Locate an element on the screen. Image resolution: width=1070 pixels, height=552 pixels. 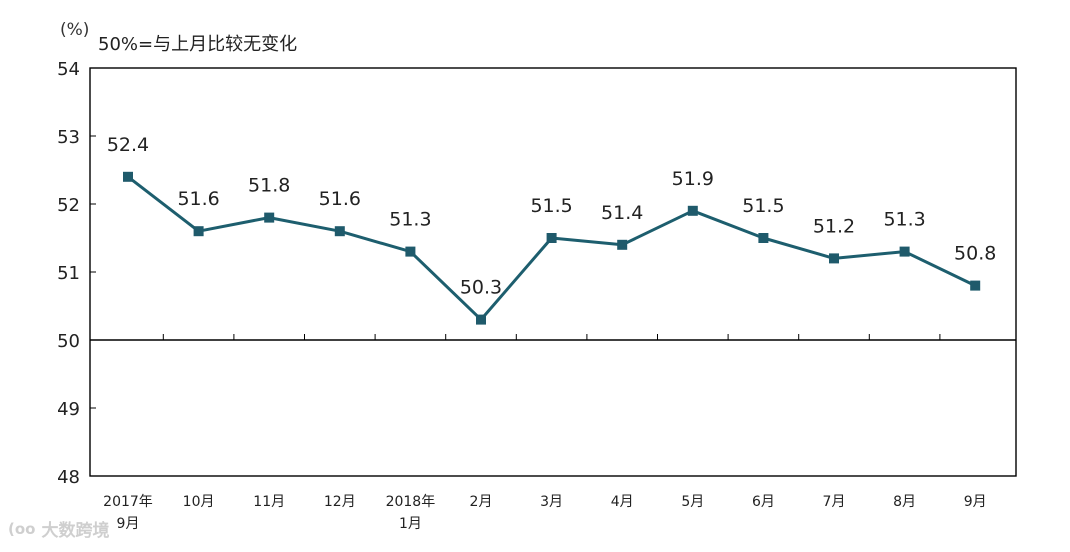
y-tick-label: 49 is located at coordinates (68, 409).